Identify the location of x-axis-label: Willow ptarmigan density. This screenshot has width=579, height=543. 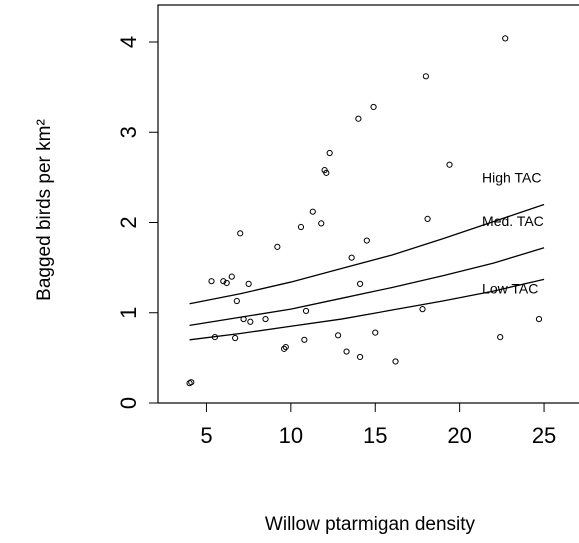
(370, 524).